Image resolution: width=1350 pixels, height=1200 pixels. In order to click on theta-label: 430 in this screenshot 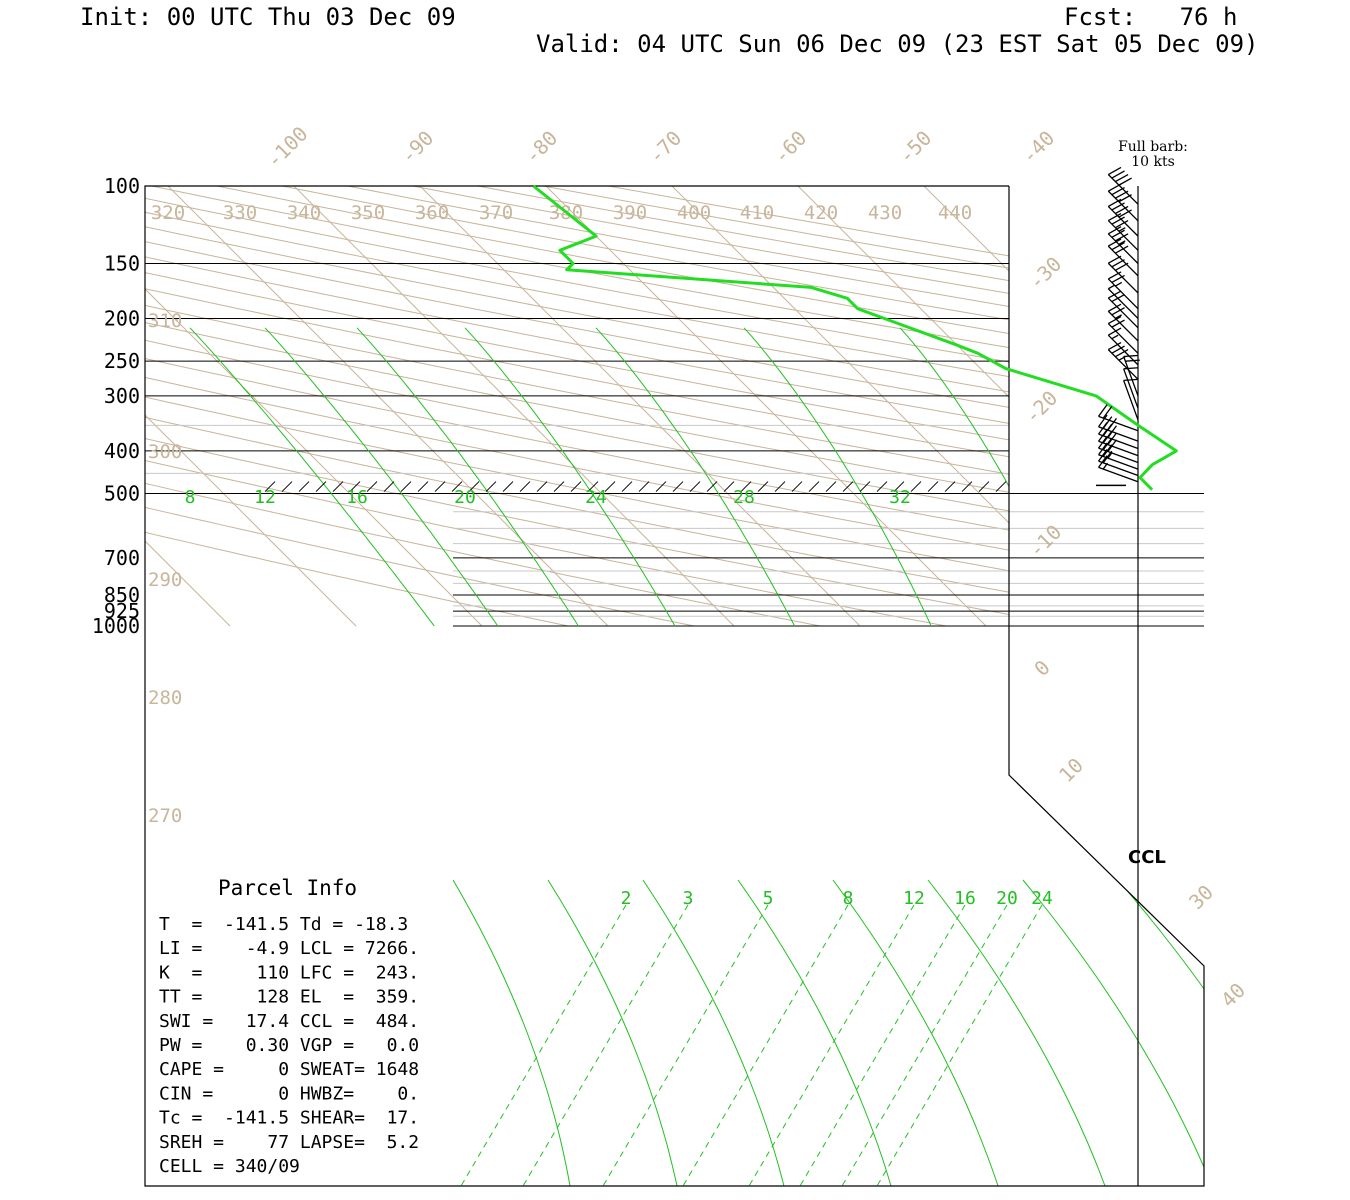, I will do `click(885, 213)`.